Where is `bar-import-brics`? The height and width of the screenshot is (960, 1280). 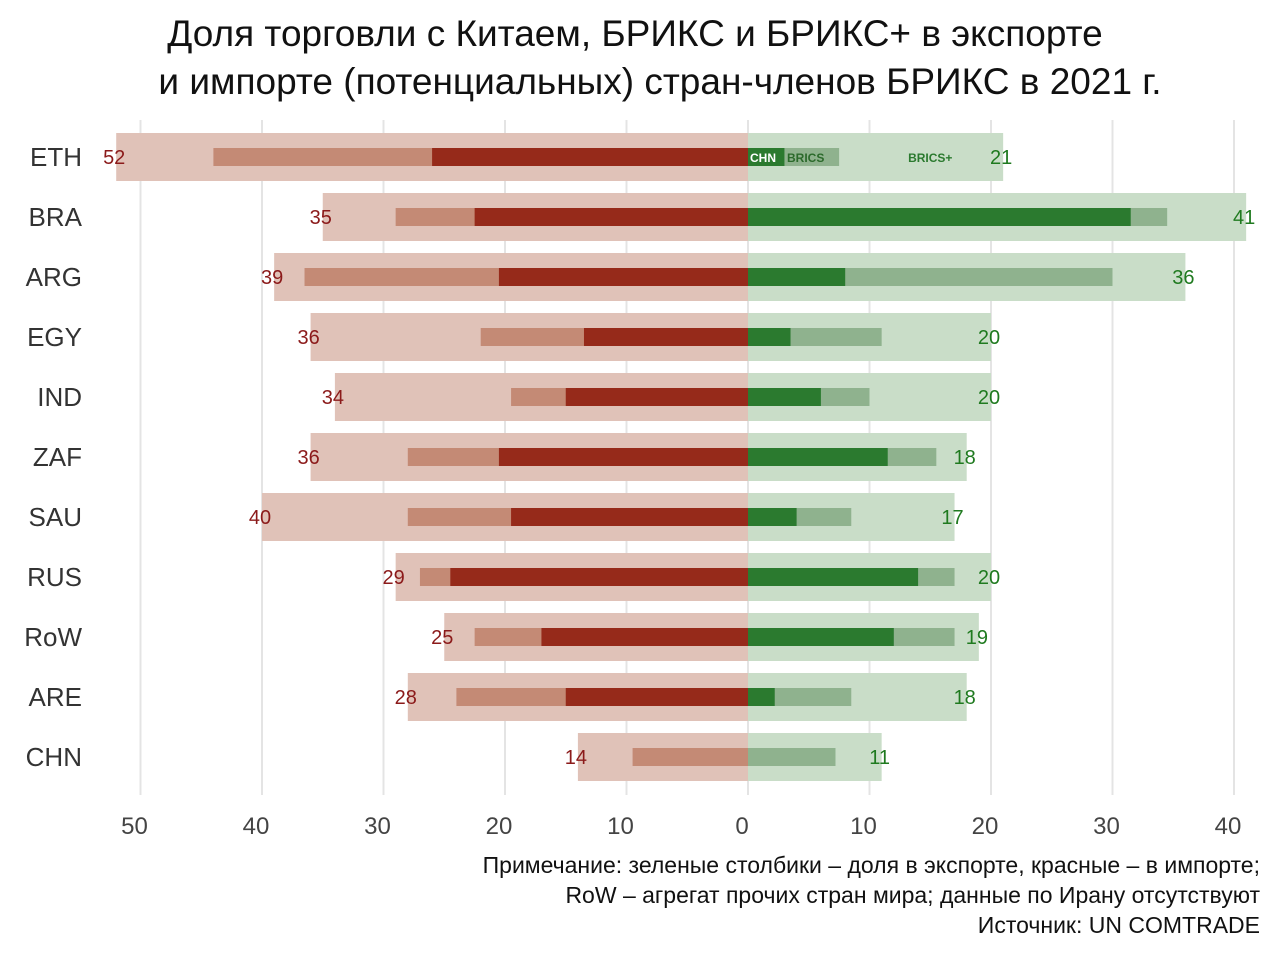
bar-import-brics is located at coordinates (690, 757).